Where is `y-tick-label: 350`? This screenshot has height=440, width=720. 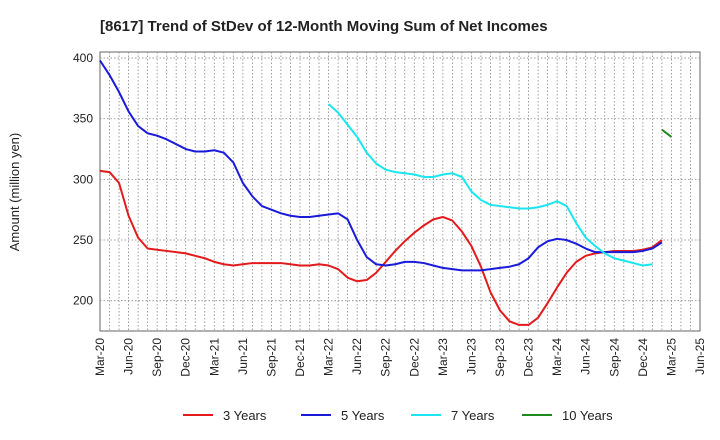
y-tick-label: 350 is located at coordinates (83, 119).